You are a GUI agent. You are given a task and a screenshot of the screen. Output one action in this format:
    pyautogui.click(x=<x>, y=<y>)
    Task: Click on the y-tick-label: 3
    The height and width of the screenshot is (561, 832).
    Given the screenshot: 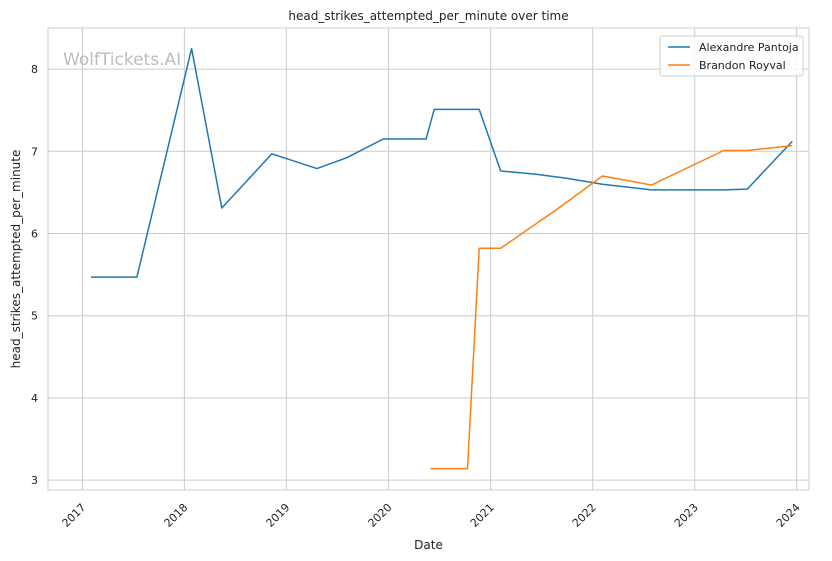 What is the action you would take?
    pyautogui.click(x=34, y=480)
    